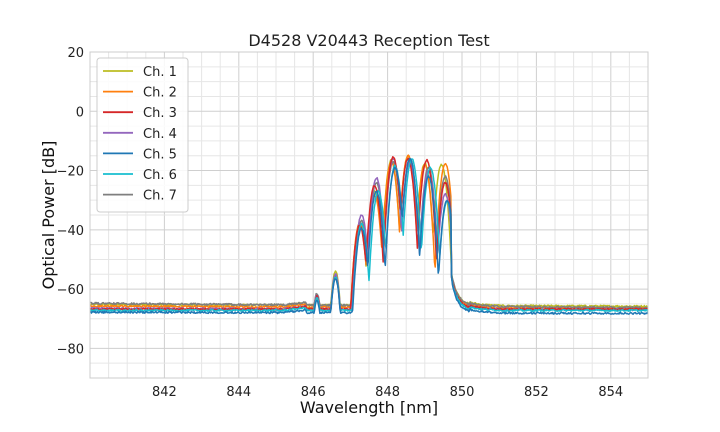  I want to click on y-tick-label: −40, so click(70, 231).